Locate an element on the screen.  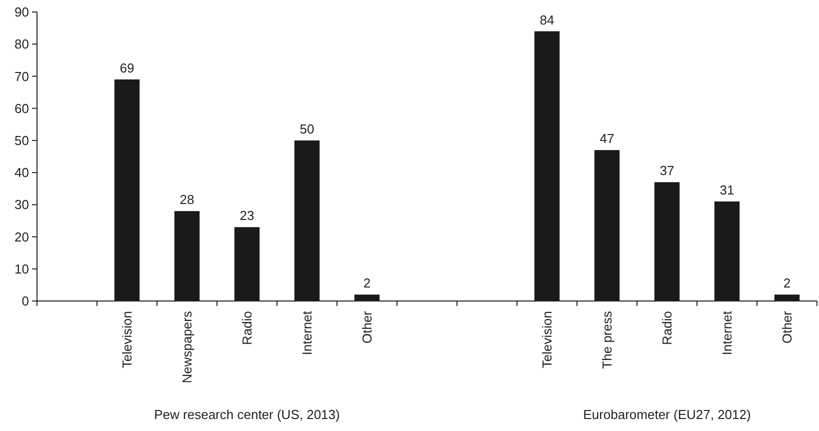
y-tick-label: 30 is located at coordinates (21, 204).